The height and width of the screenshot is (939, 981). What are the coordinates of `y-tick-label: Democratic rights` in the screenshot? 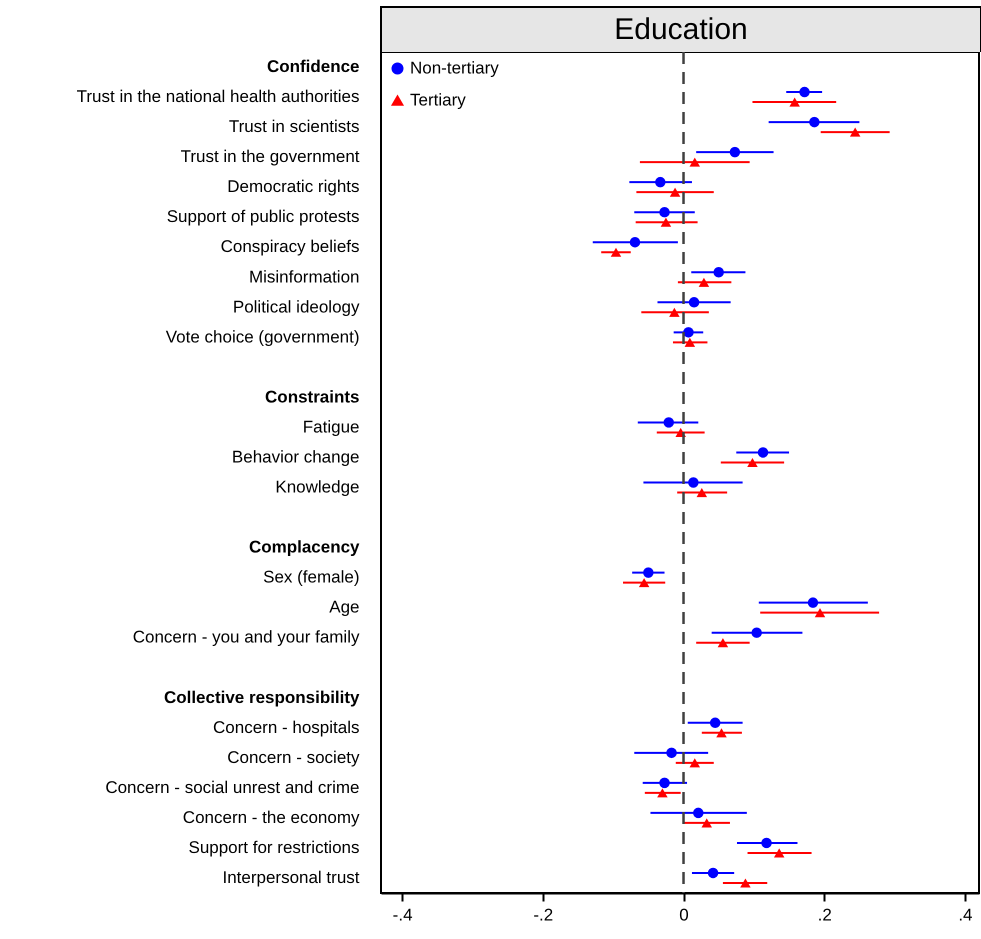 It's located at (293, 186).